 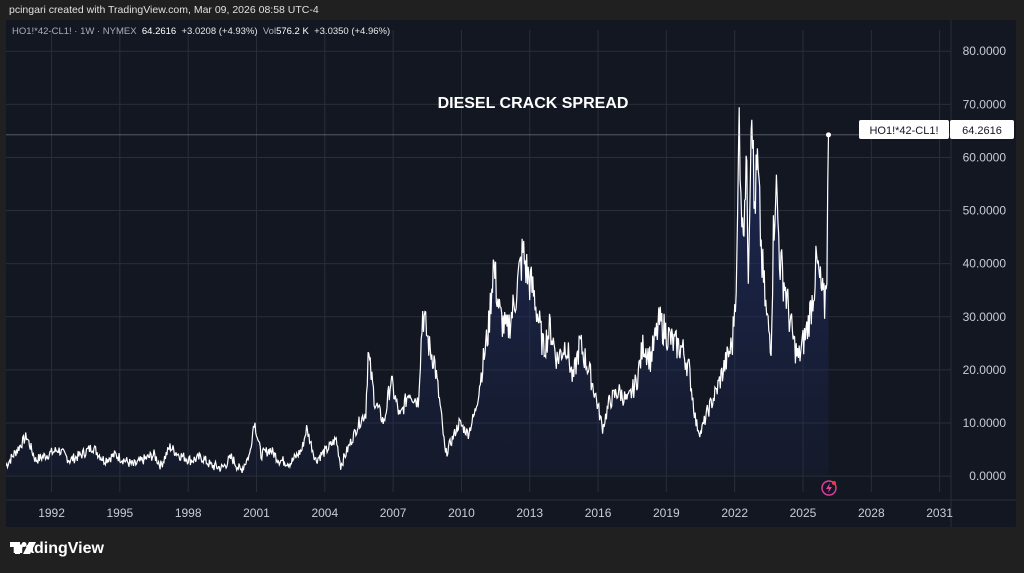 I want to click on x-tick-label: 1995, so click(x=120, y=513).